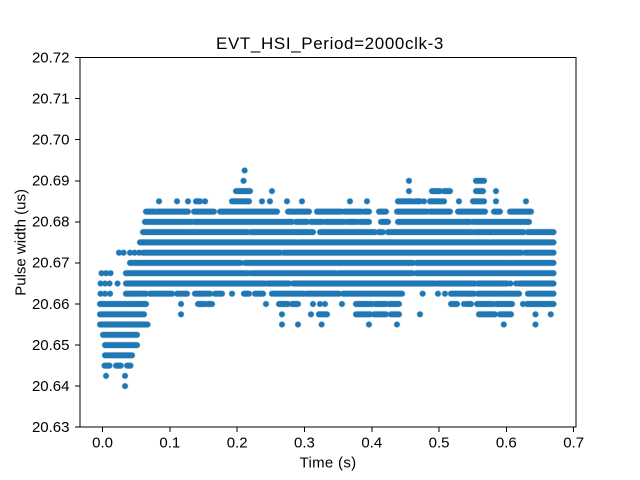 The width and height of the screenshot is (640, 480). I want to click on svg-text: 0.2, so click(237, 443).